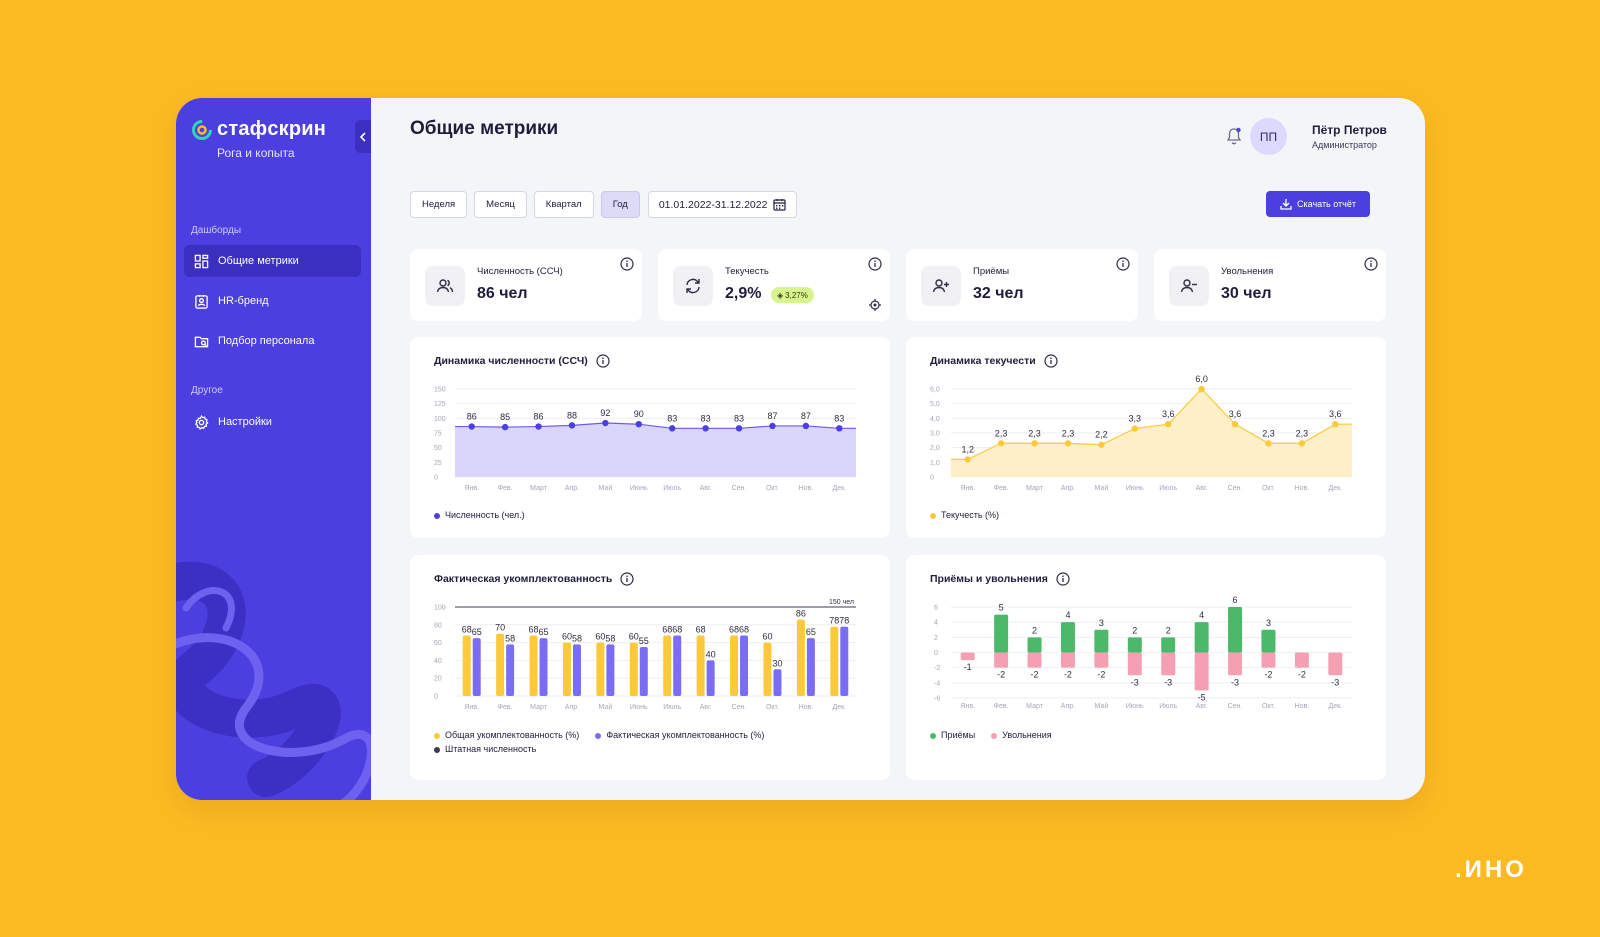 Image resolution: width=1600 pixels, height=937 pixels. I want to click on data-label: 90, so click(639, 414).